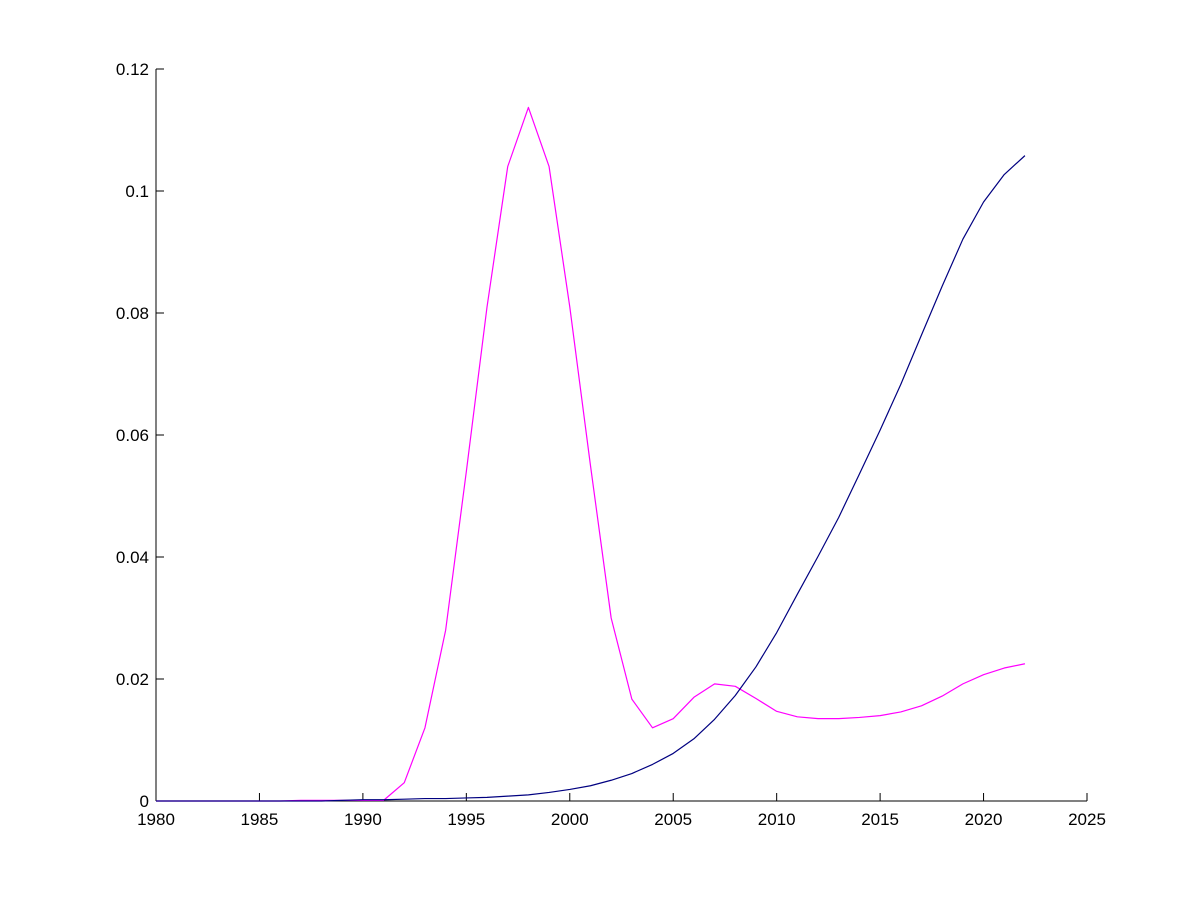 The image size is (1200, 905). What do you see at coordinates (144, 801) in the screenshot?
I see `y-tick-label: 0` at bounding box center [144, 801].